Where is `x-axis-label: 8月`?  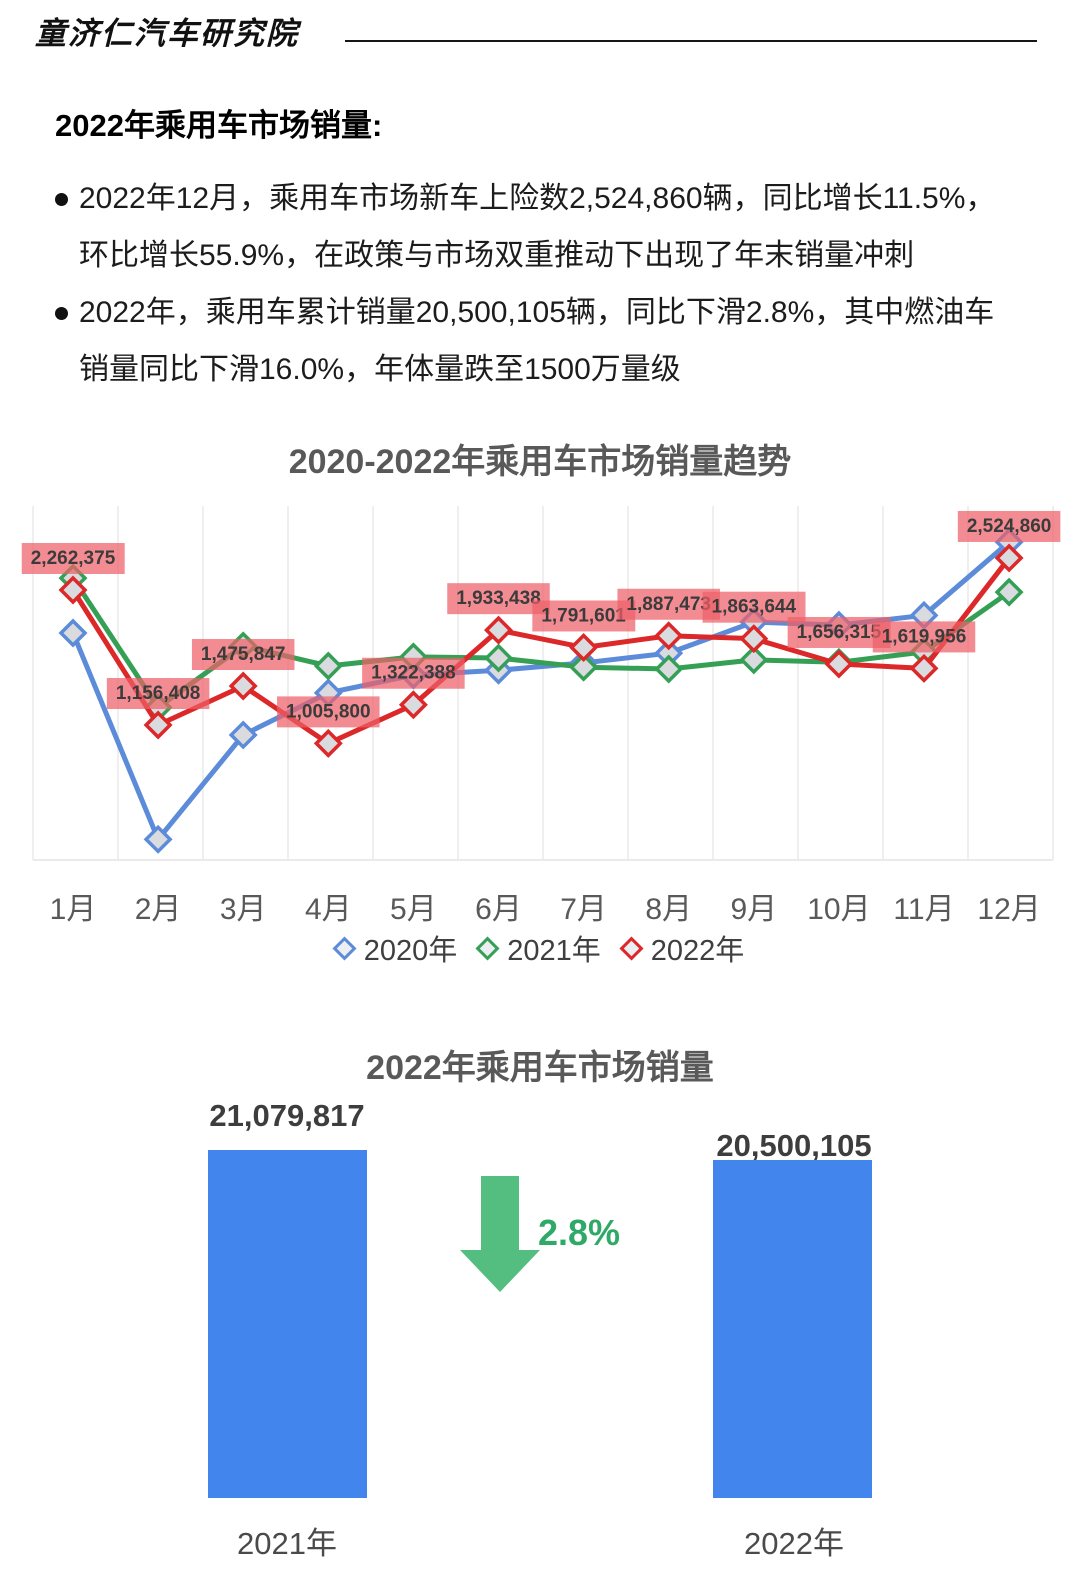 x-axis-label: 8月 is located at coordinates (669, 909).